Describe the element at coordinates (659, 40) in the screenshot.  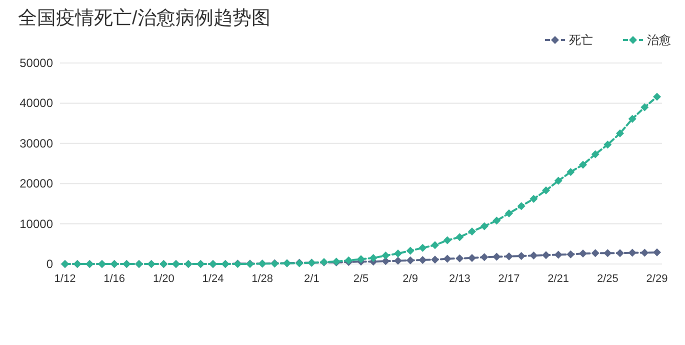
I see `legend-label: 治愈` at that location.